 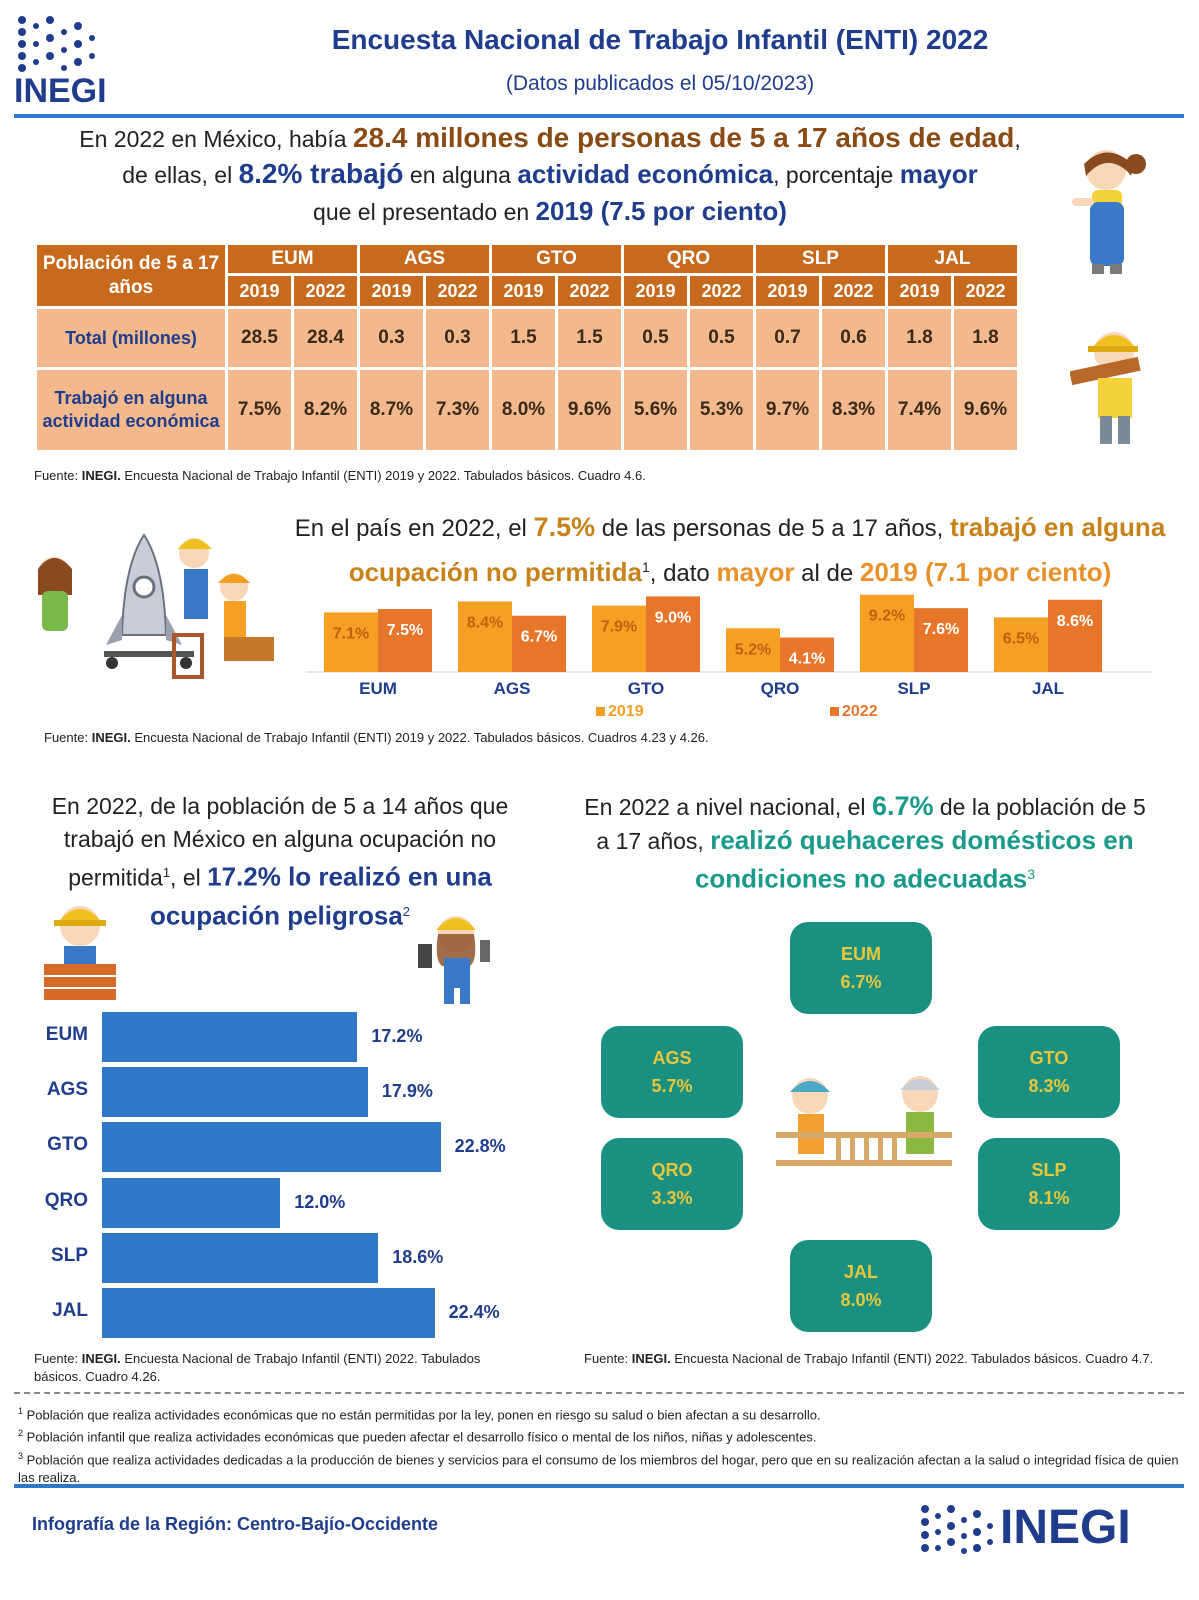 I want to click on x-tick-label: EUM, so click(x=378, y=688).